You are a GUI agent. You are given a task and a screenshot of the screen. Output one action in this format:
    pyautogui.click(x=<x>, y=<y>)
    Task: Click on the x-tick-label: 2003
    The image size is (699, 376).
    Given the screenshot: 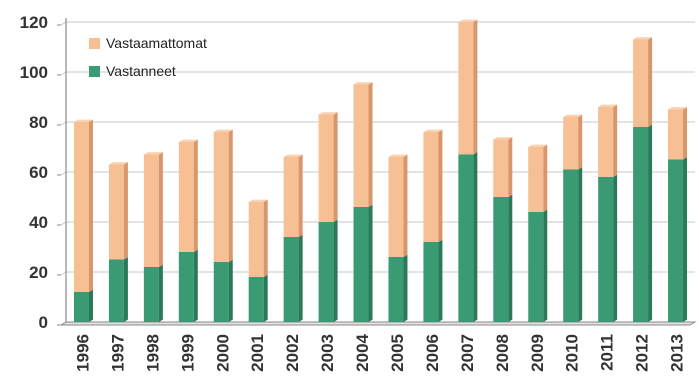 What is the action you would take?
    pyautogui.click(x=327, y=353)
    